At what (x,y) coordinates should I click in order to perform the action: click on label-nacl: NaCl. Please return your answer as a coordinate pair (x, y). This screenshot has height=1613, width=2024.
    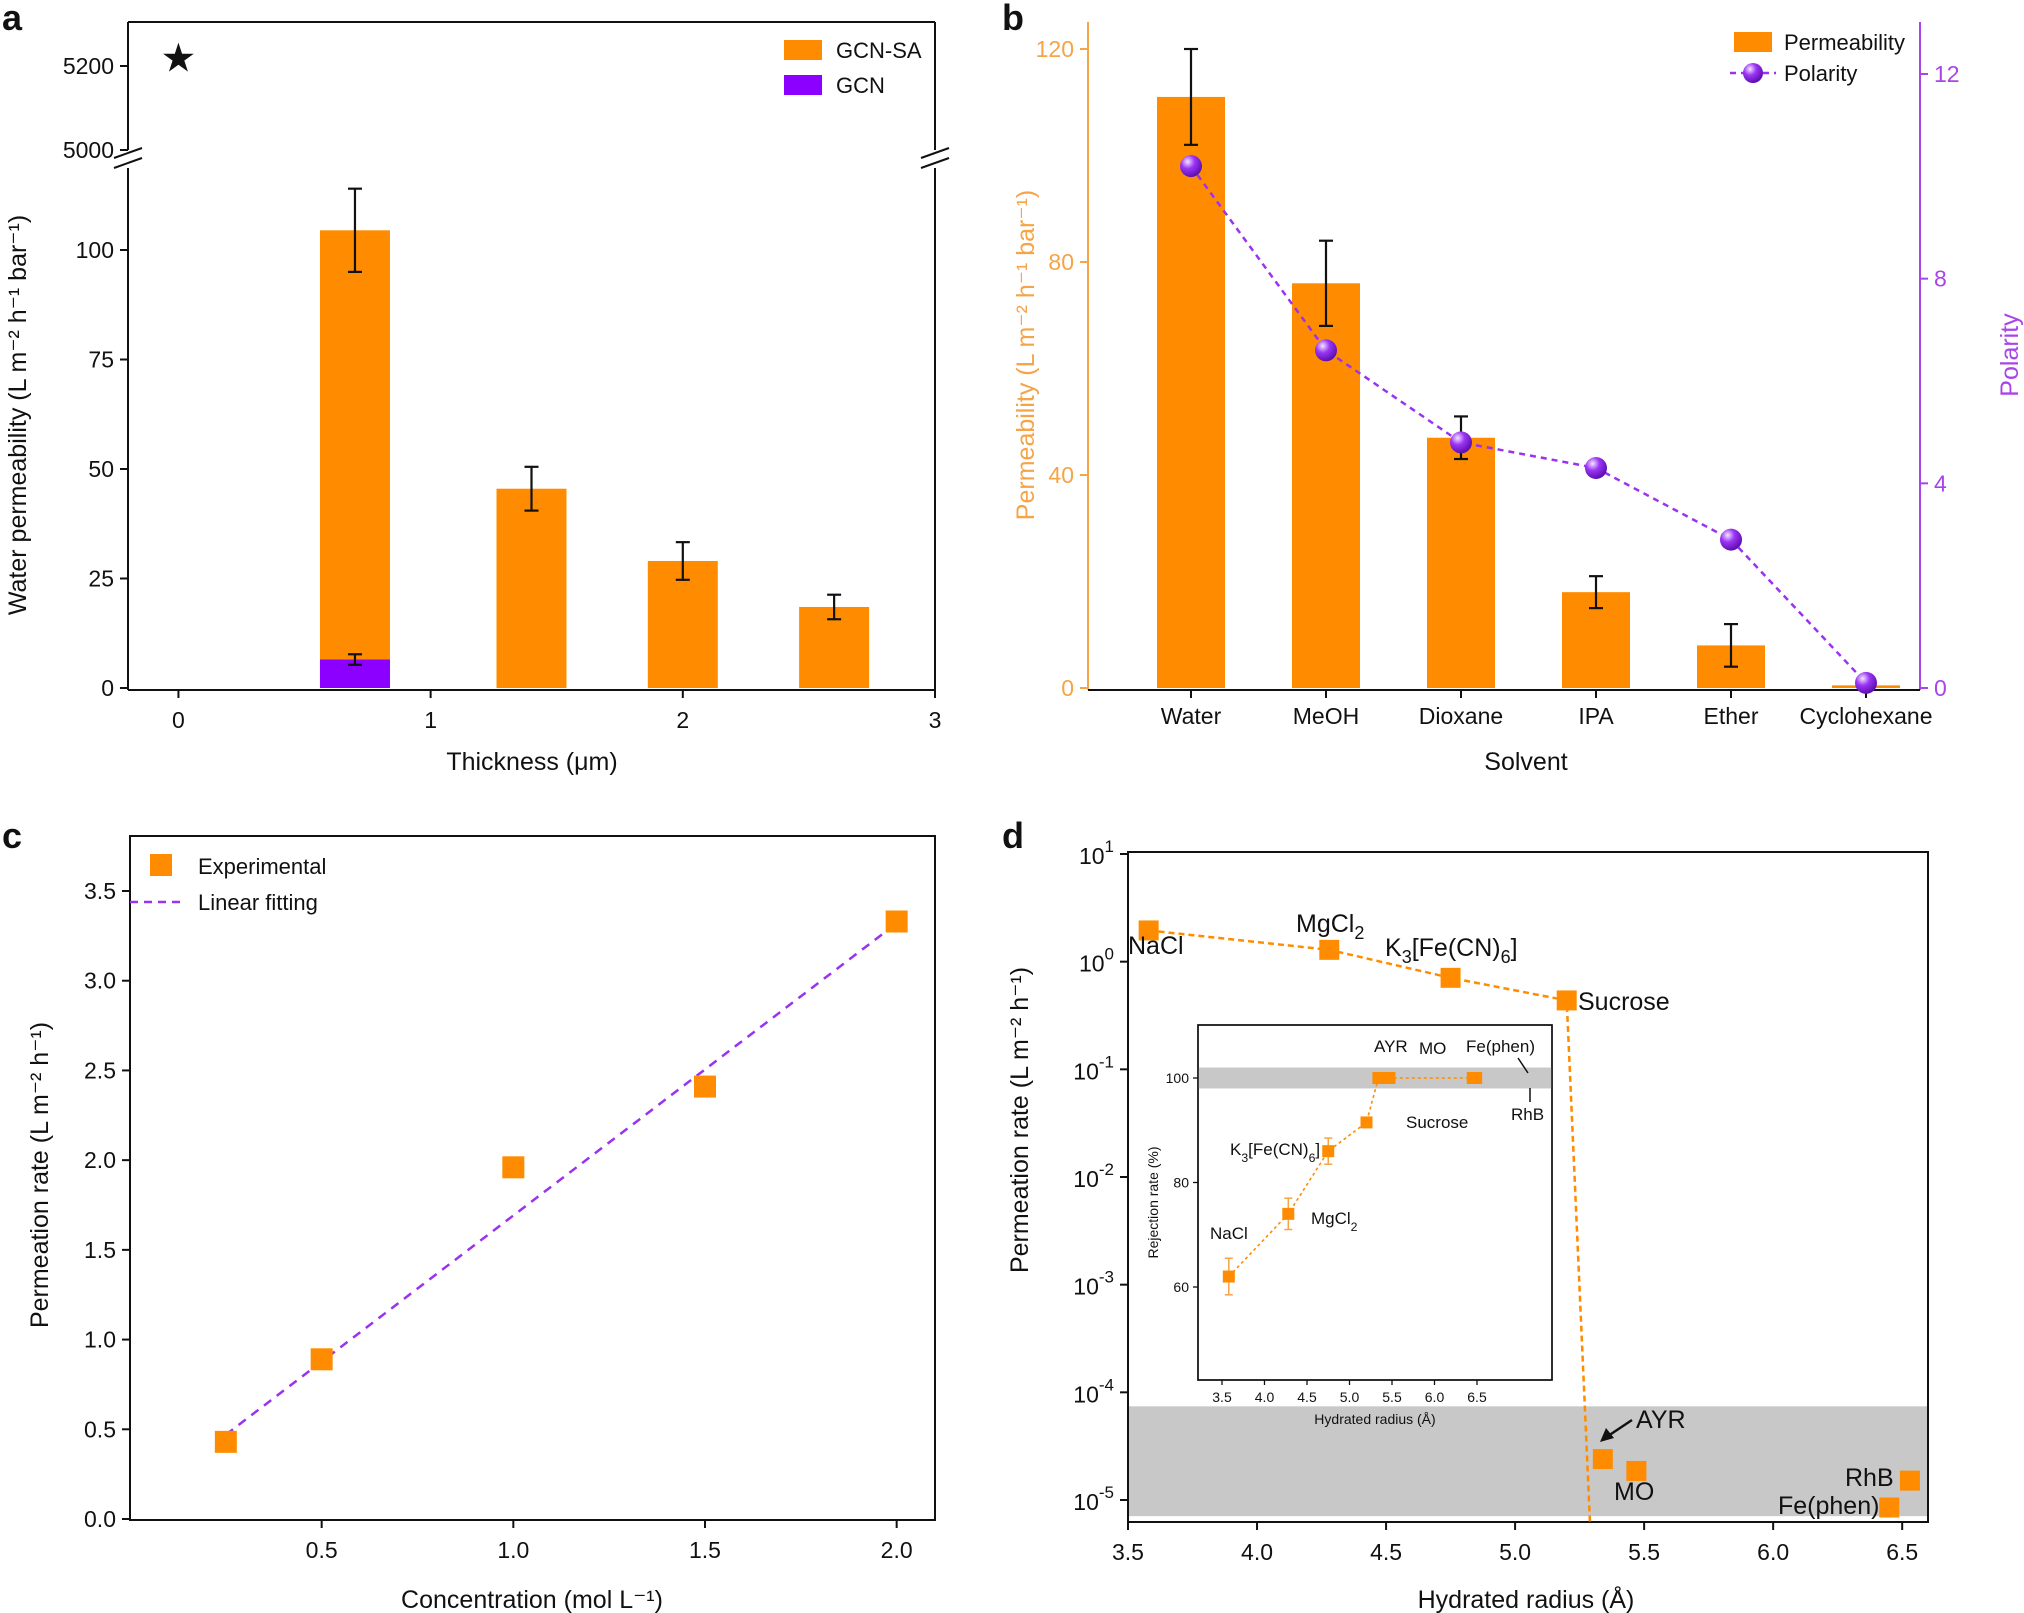
    Looking at the image, I should click on (1156, 946).